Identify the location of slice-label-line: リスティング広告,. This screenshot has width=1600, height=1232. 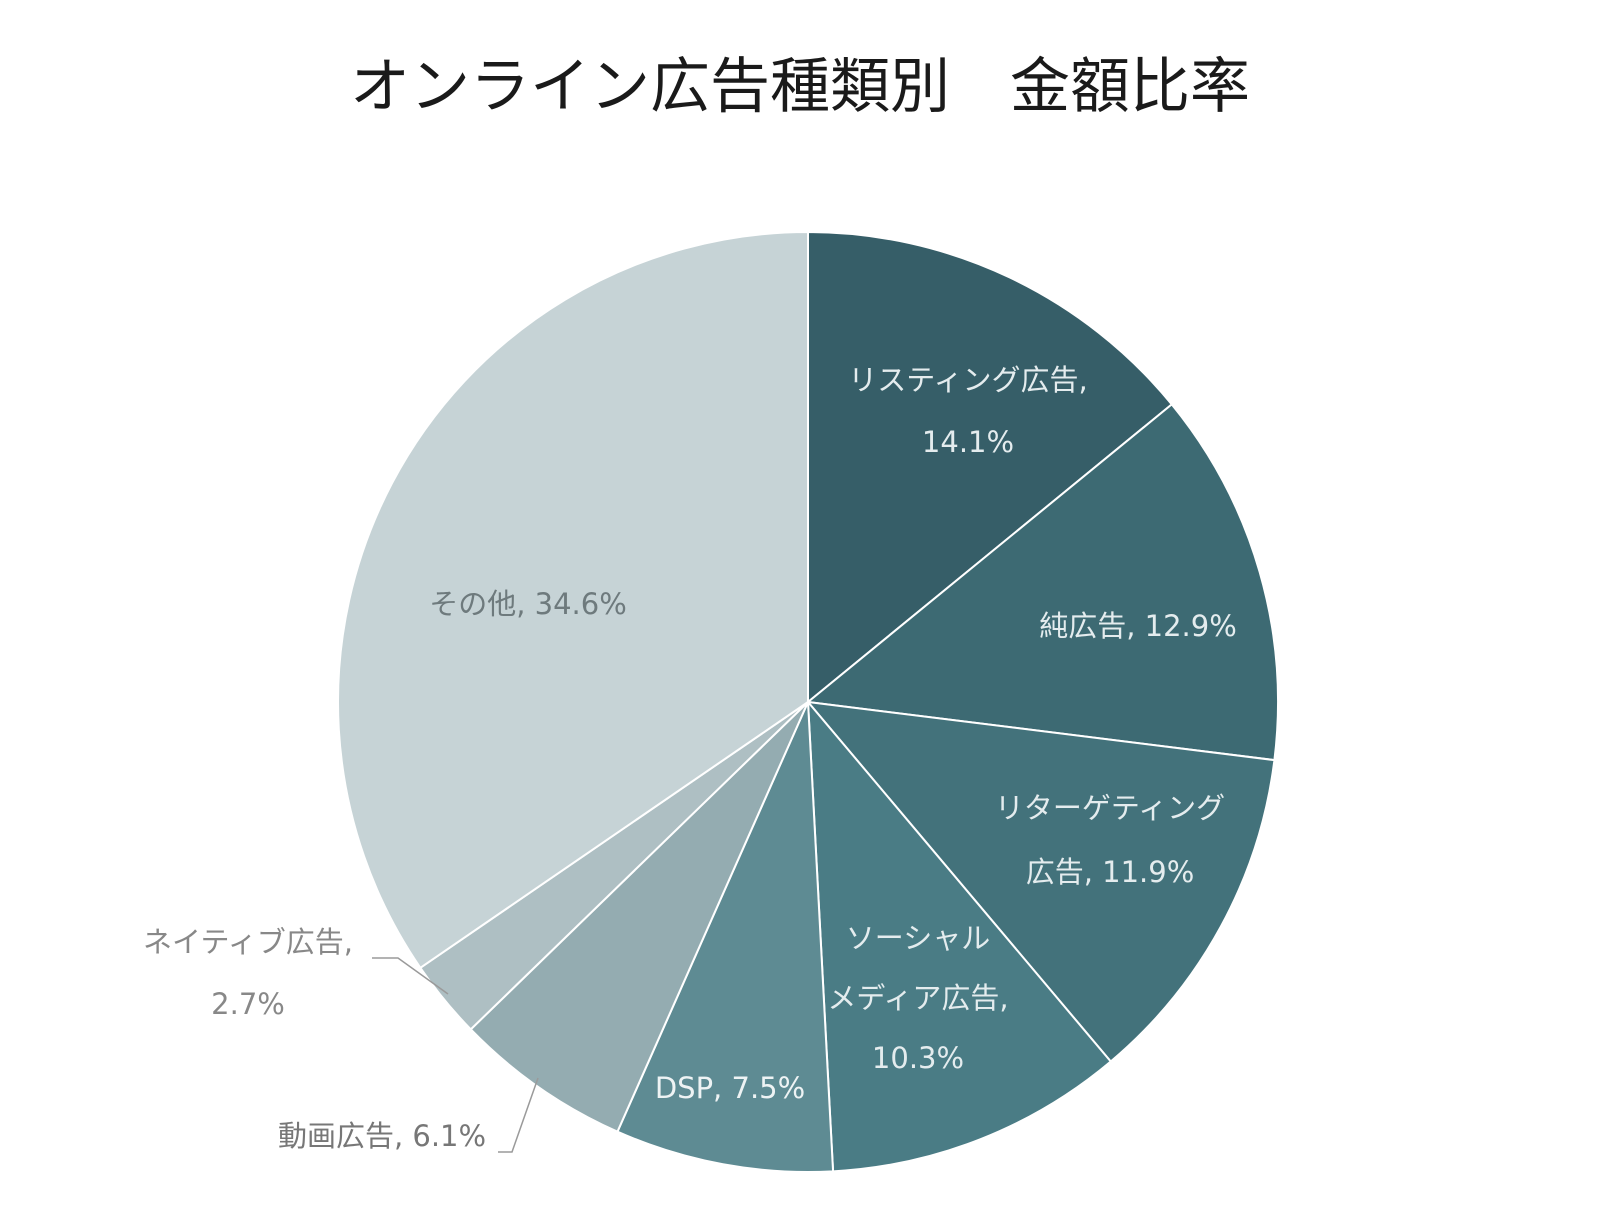
(967, 380).